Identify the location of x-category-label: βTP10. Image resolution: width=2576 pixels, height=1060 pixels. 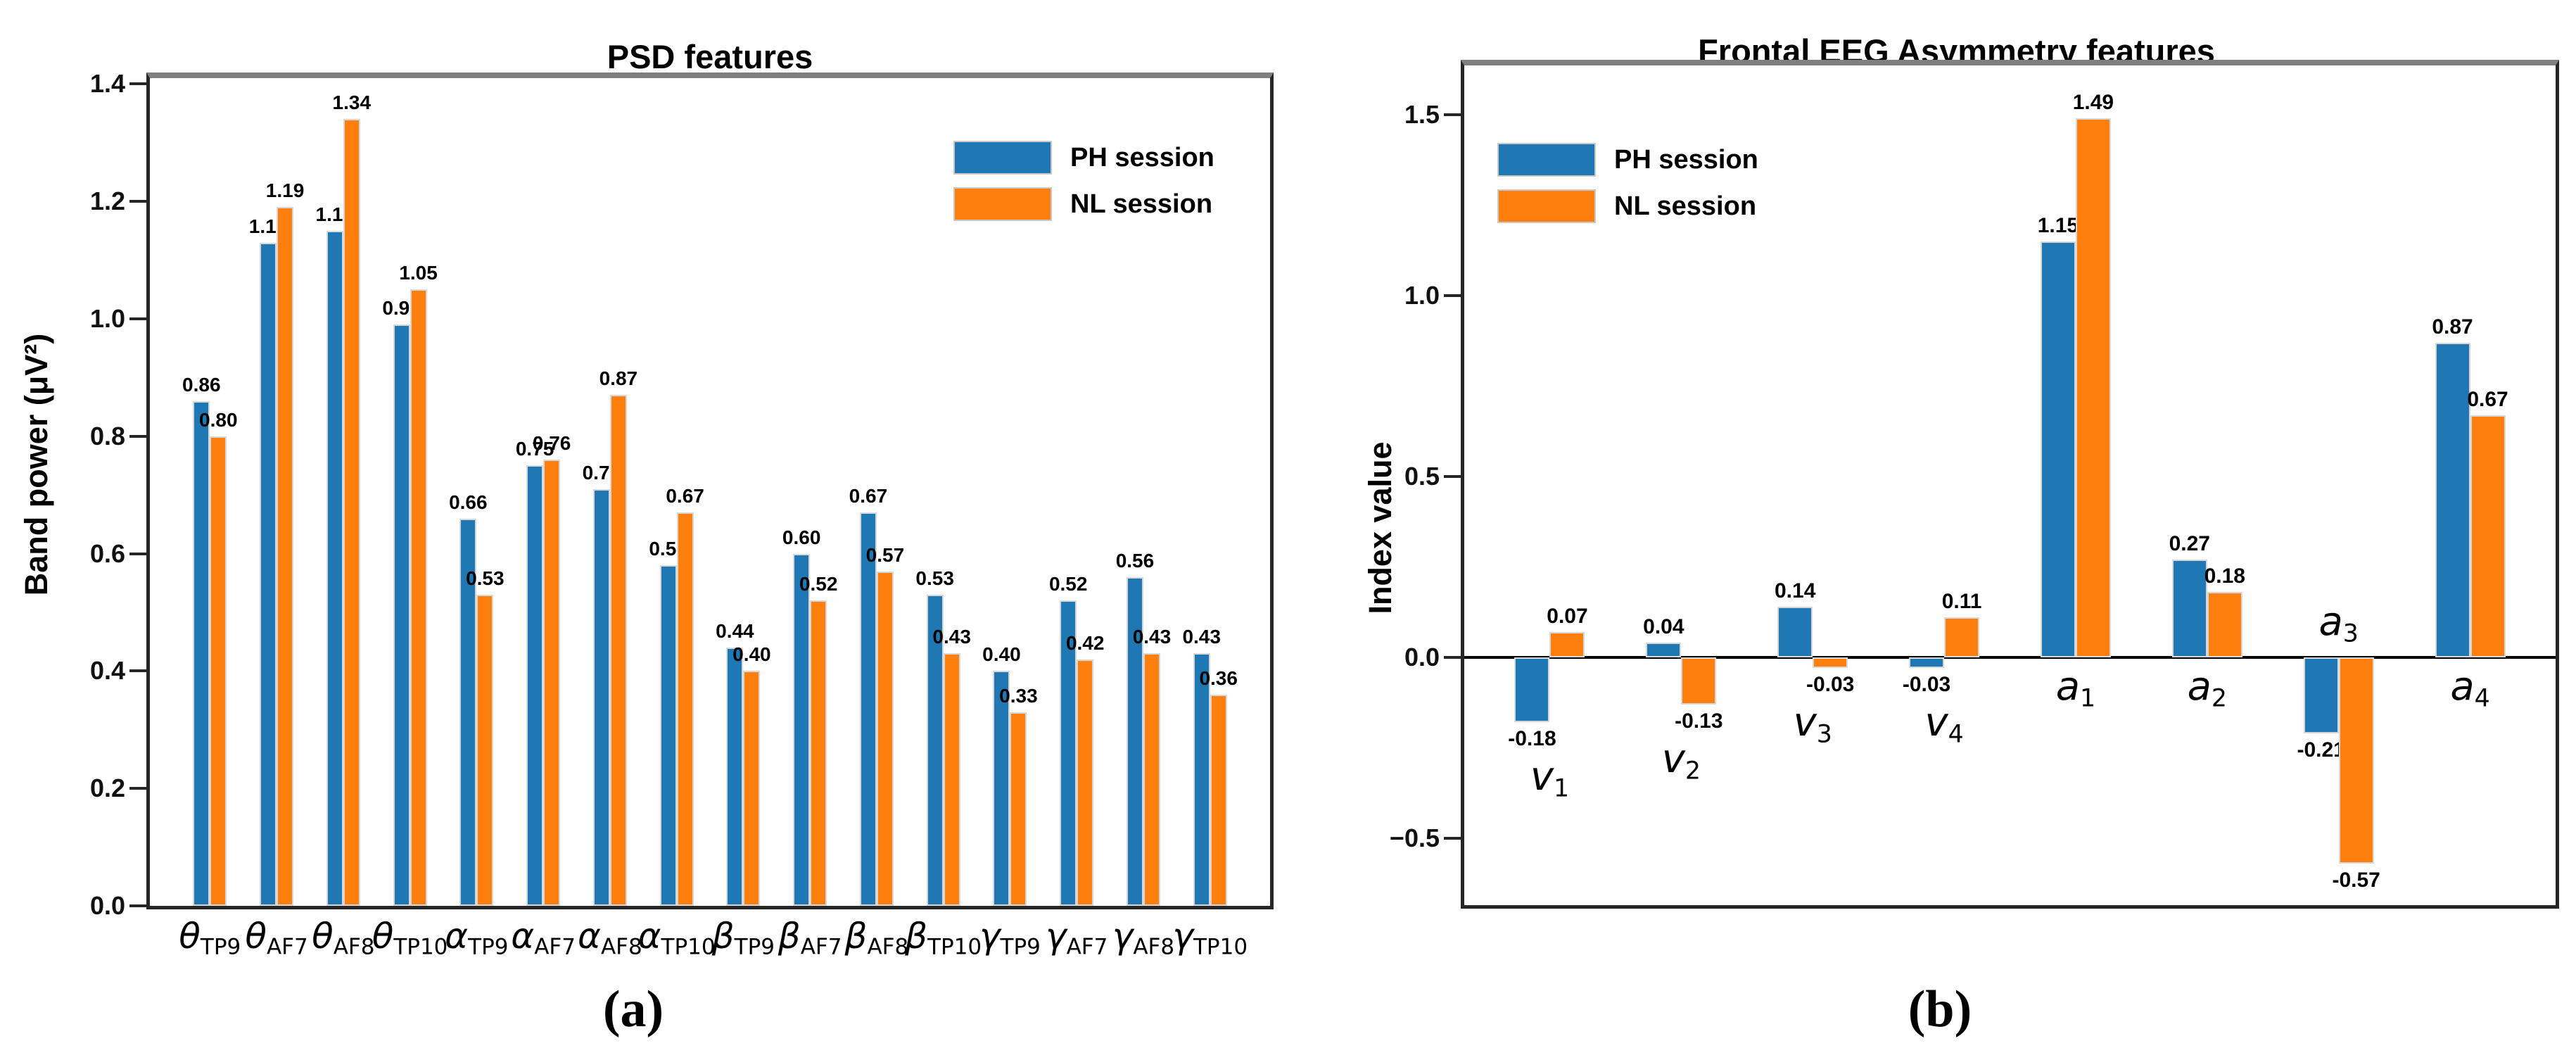
(943, 938).